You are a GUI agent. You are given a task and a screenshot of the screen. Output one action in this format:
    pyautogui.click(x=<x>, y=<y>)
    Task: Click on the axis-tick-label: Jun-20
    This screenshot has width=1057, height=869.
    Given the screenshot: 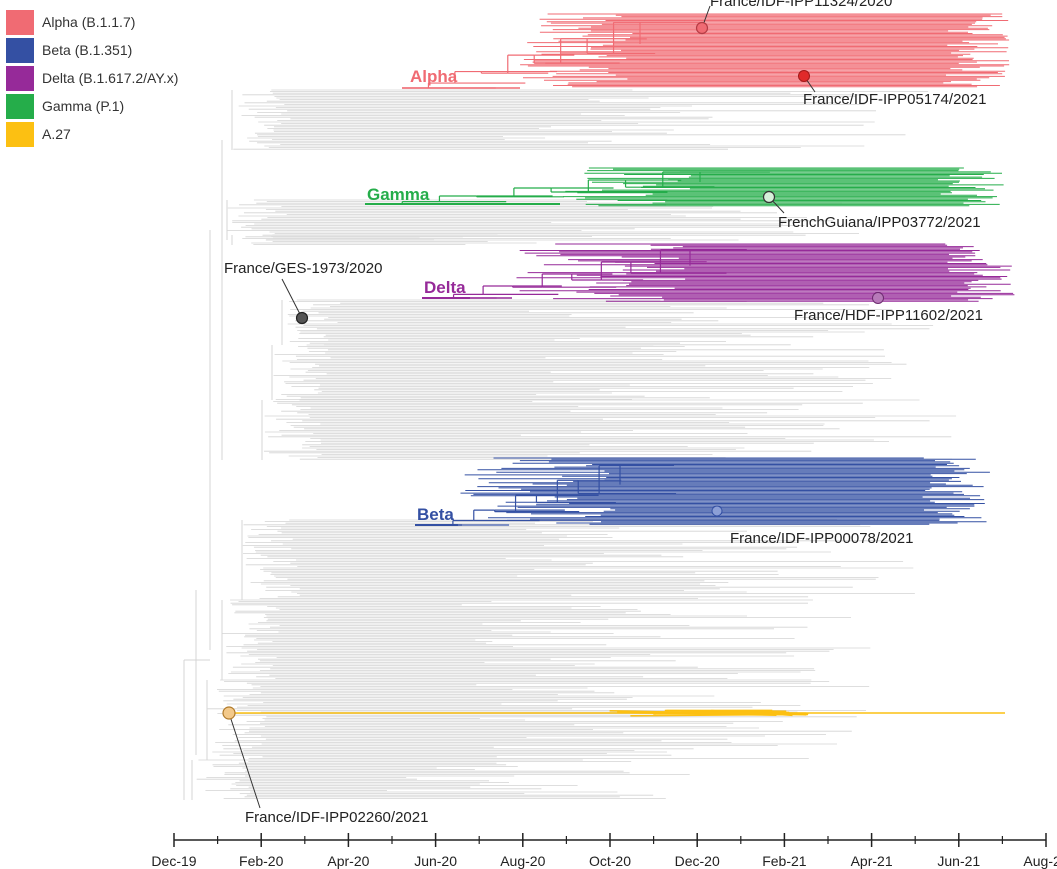 What is the action you would take?
    pyautogui.click(x=435, y=861)
    